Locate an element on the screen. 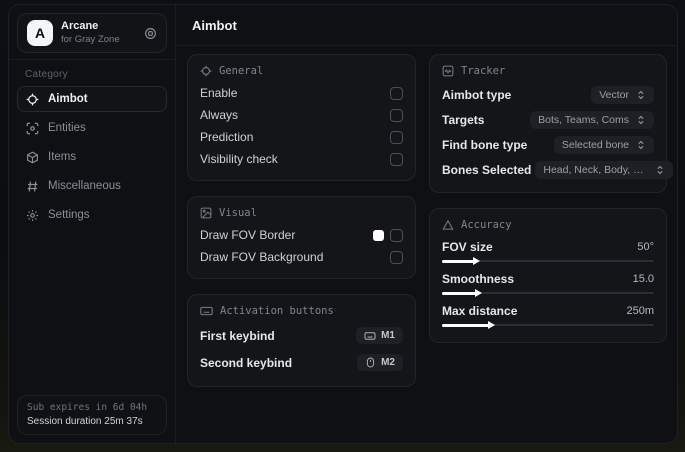 The image size is (685, 452). targets-dropdown: Bots, Teams, Coms is located at coordinates (592, 119).